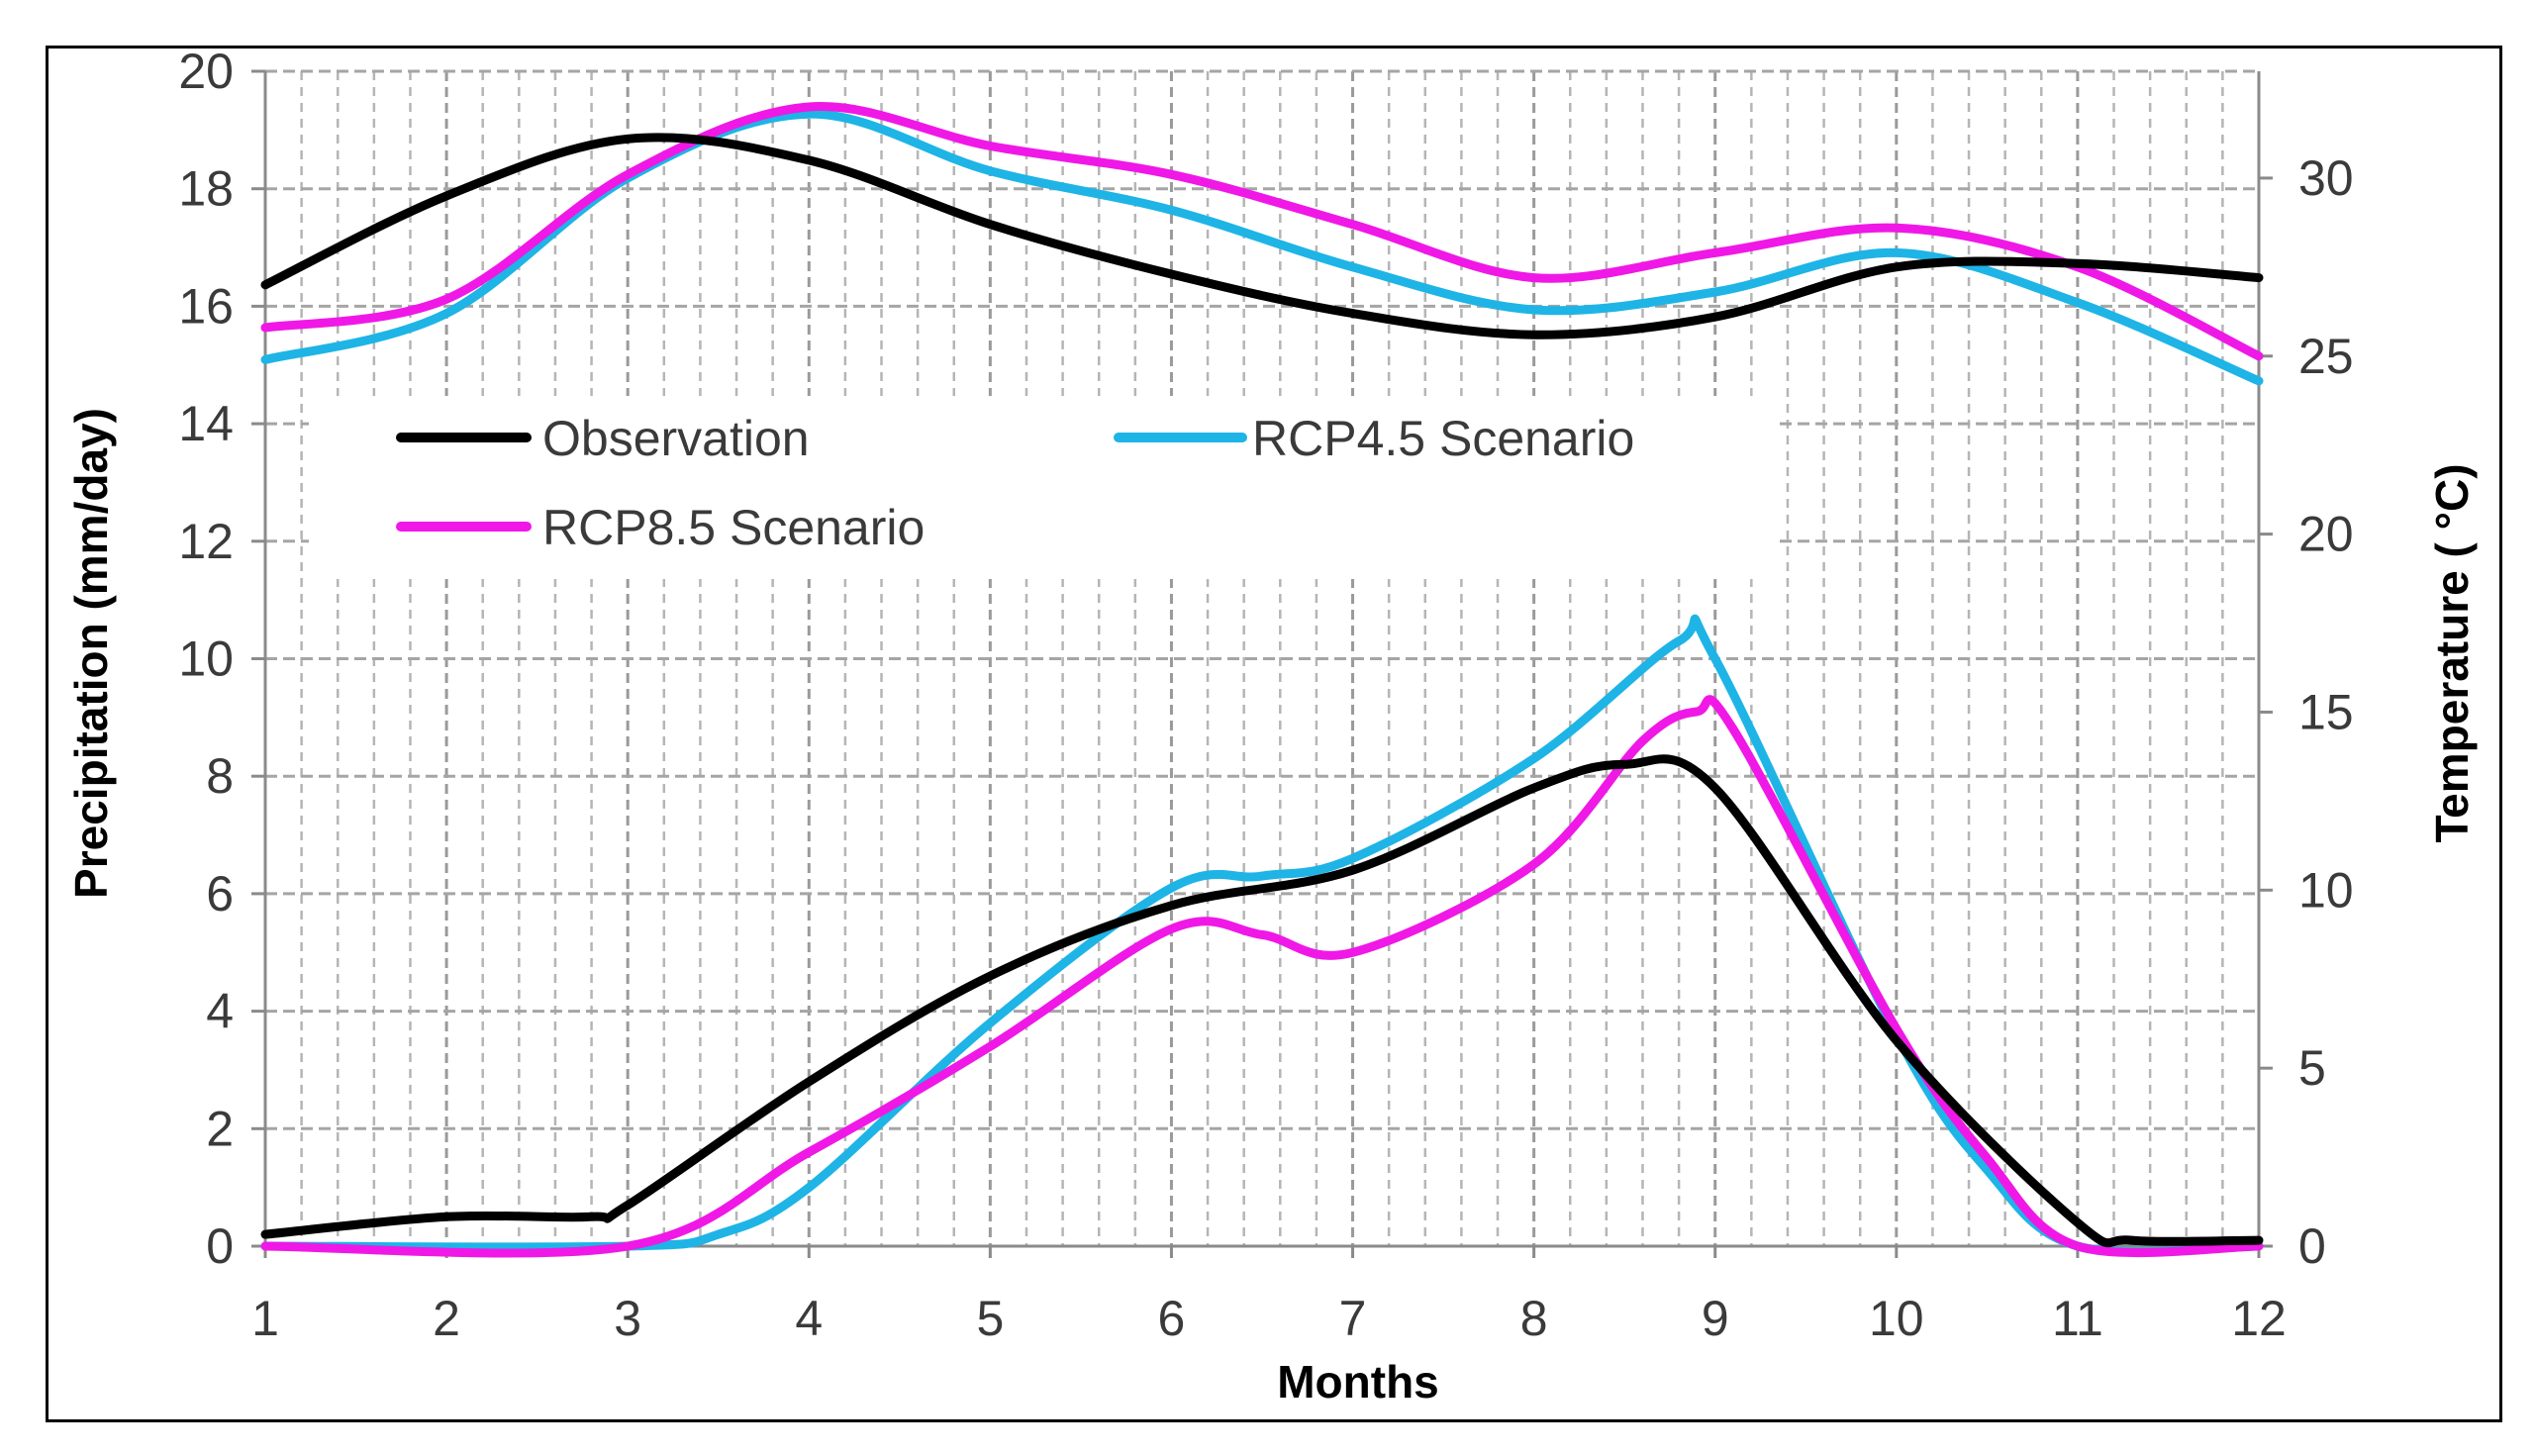 Image resolution: width=2536 pixels, height=1456 pixels. Describe the element at coordinates (206, 306) in the screenshot. I see `y-left-tick-label: 16` at that location.